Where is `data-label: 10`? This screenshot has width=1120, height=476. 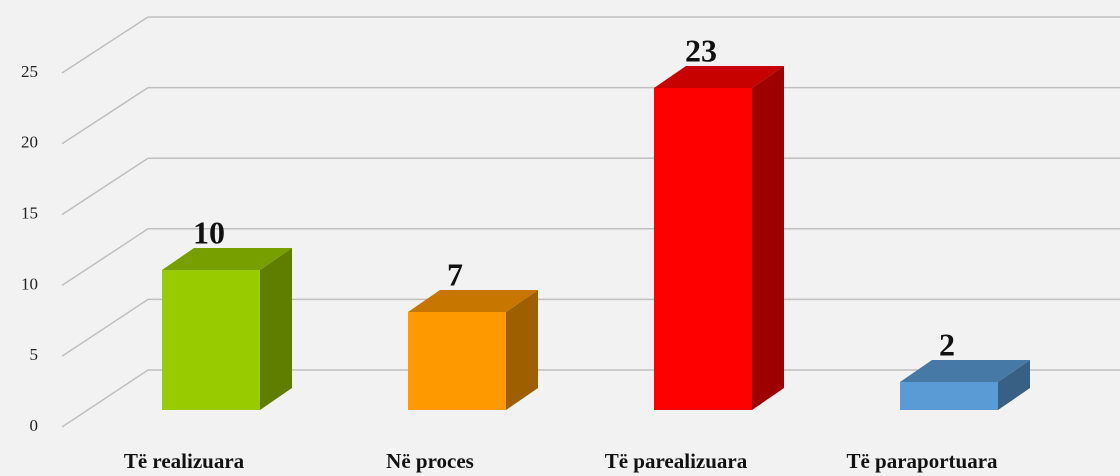 data-label: 10 is located at coordinates (209, 232).